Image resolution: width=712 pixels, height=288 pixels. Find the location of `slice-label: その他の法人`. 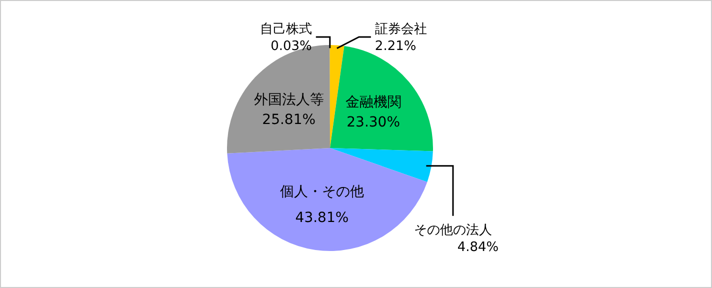

slice-label: その他の法人 is located at coordinates (453, 230).